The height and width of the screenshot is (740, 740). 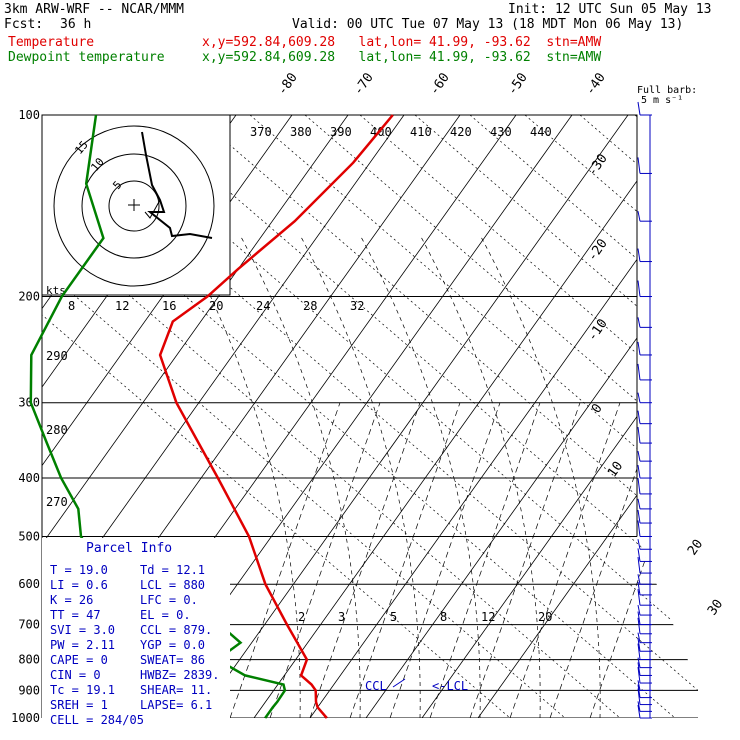 What do you see at coordinates (29, 403) in the screenshot?
I see `pressure-tick-label: 300` at bounding box center [29, 403].